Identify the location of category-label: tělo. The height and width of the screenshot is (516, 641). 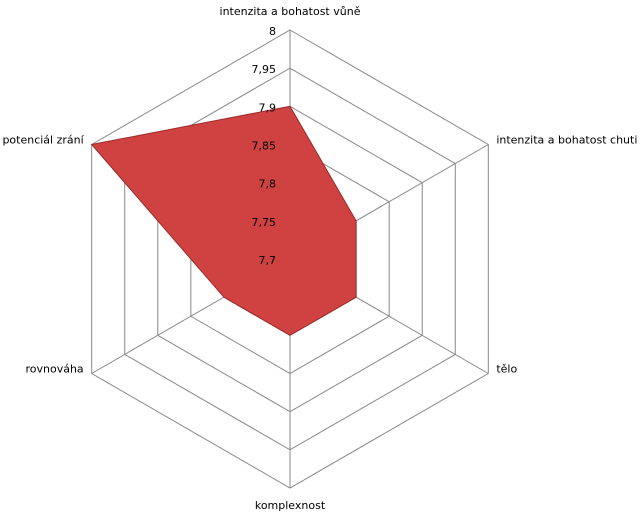
(506, 369).